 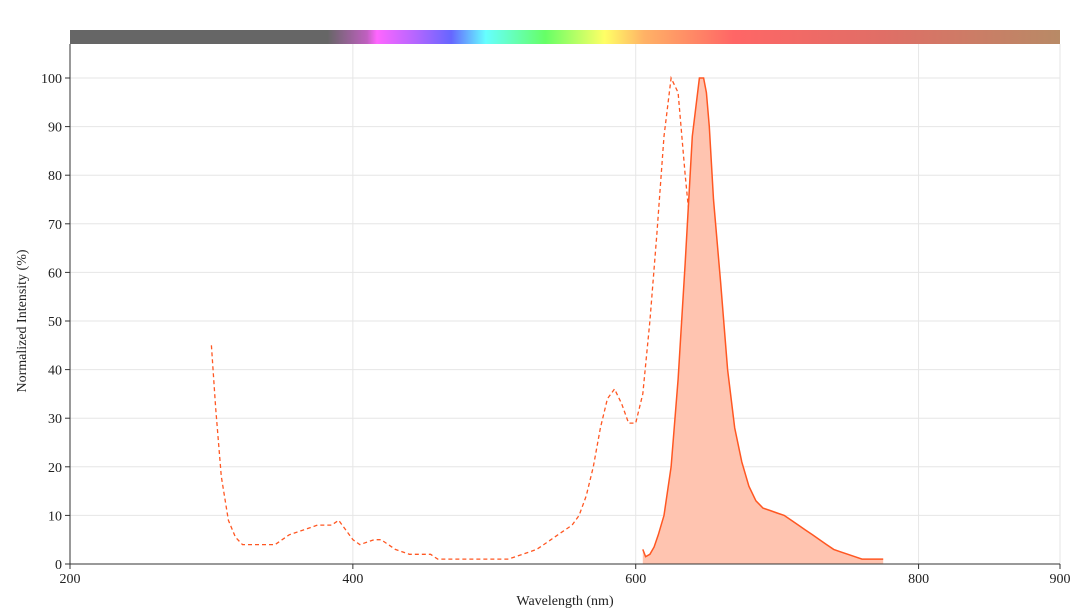 What do you see at coordinates (1060, 579) in the screenshot?
I see `x-tick-label: 900` at bounding box center [1060, 579].